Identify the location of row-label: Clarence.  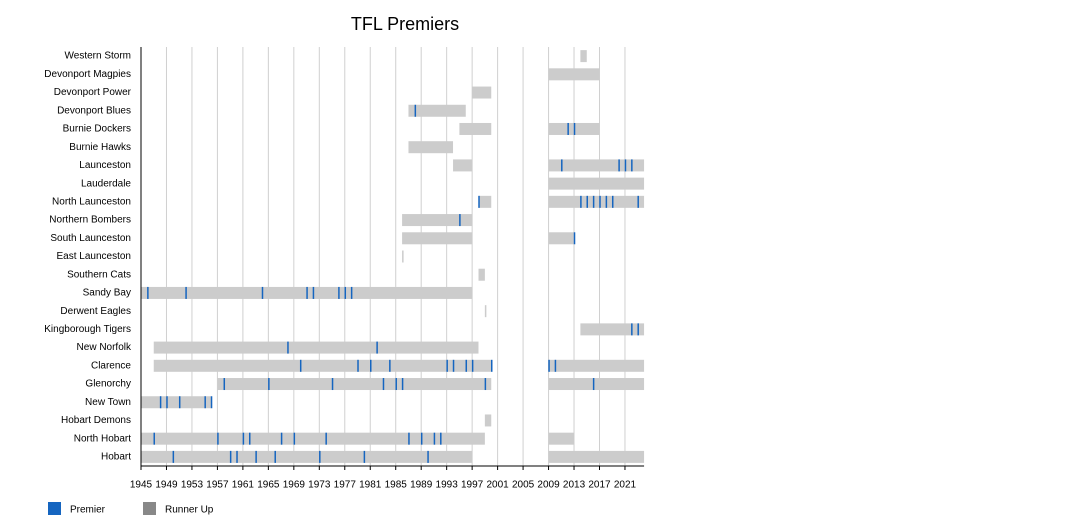
(111, 365).